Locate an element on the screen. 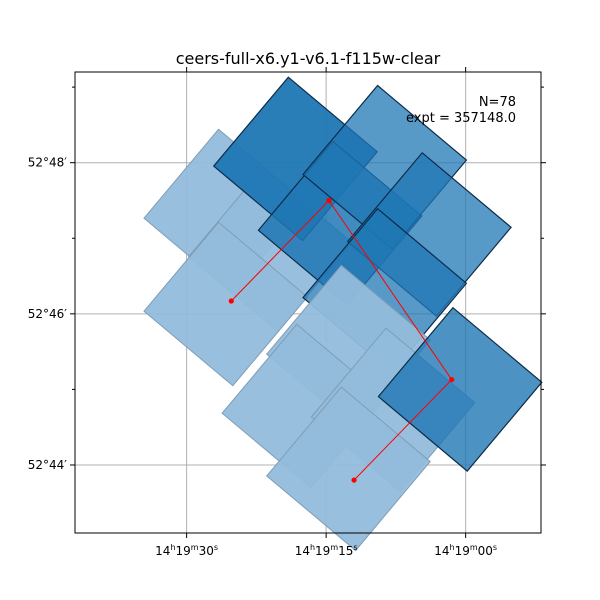  y-tick-label: 52°44′ is located at coordinates (48, 465).